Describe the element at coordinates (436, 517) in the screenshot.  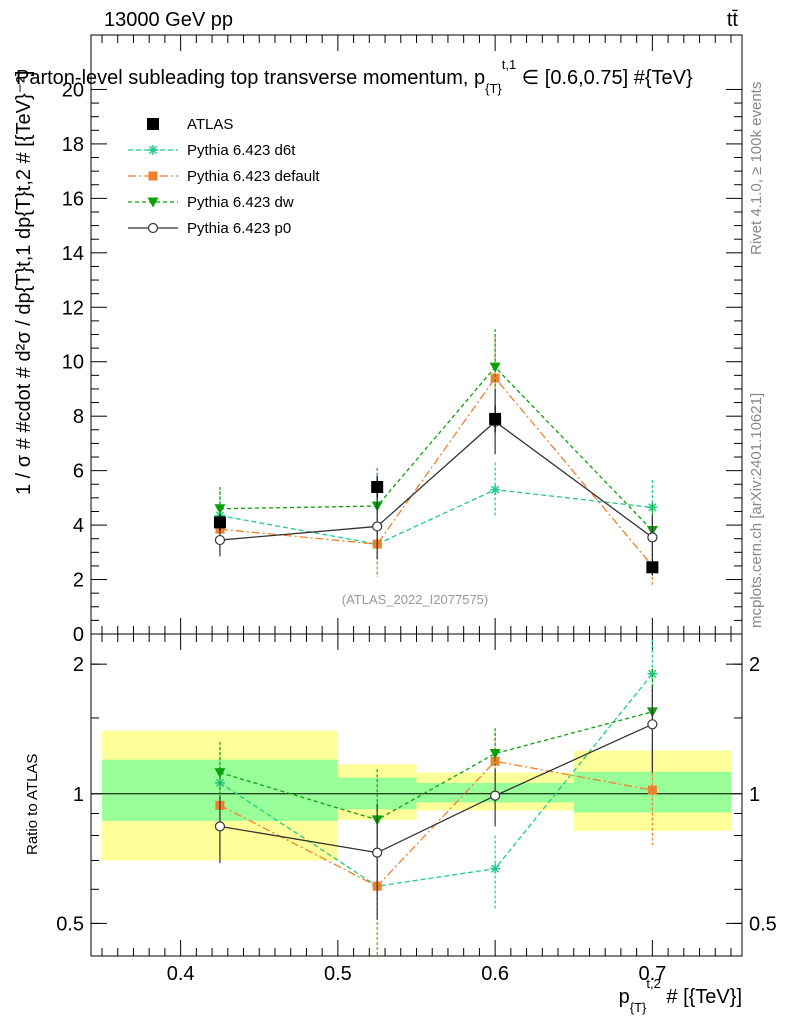
I see `series-line-d6t` at that location.